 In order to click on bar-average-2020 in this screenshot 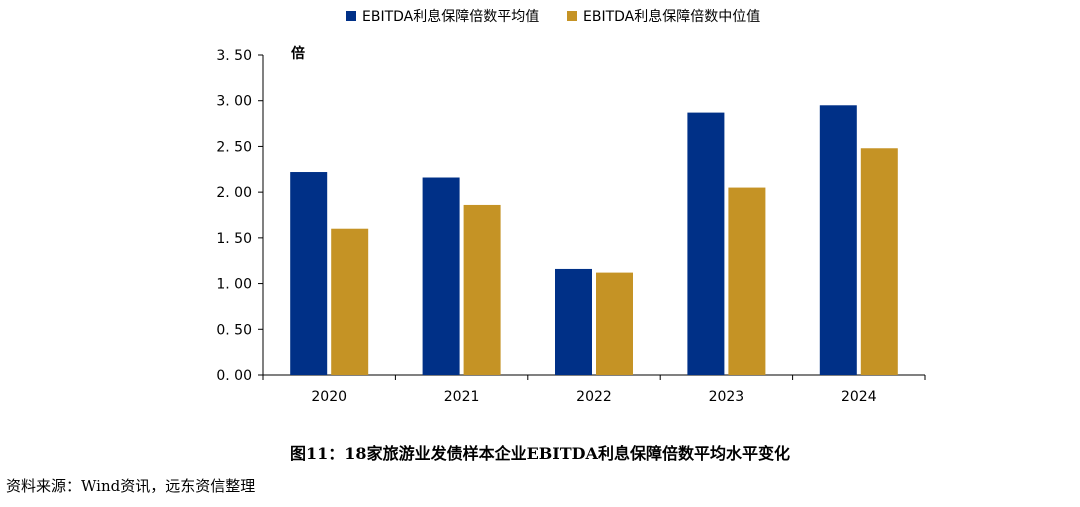, I will do `click(309, 273)`.